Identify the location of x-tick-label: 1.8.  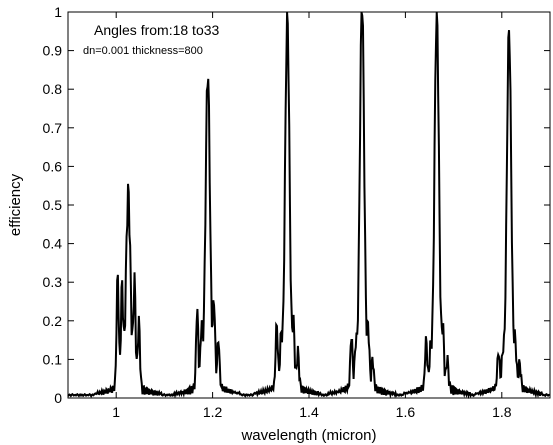
(502, 412).